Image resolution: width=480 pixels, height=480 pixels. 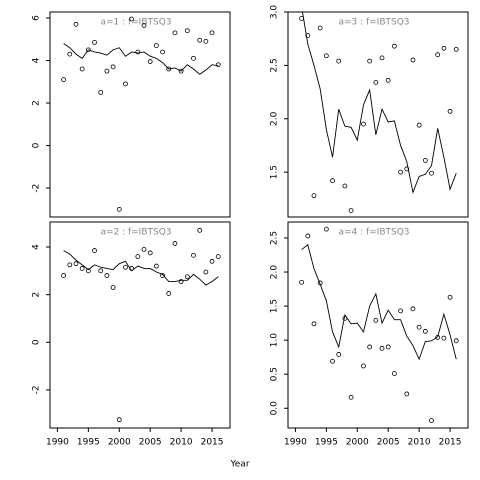 I want to click on x-tick-label: 1995, so click(x=326, y=443).